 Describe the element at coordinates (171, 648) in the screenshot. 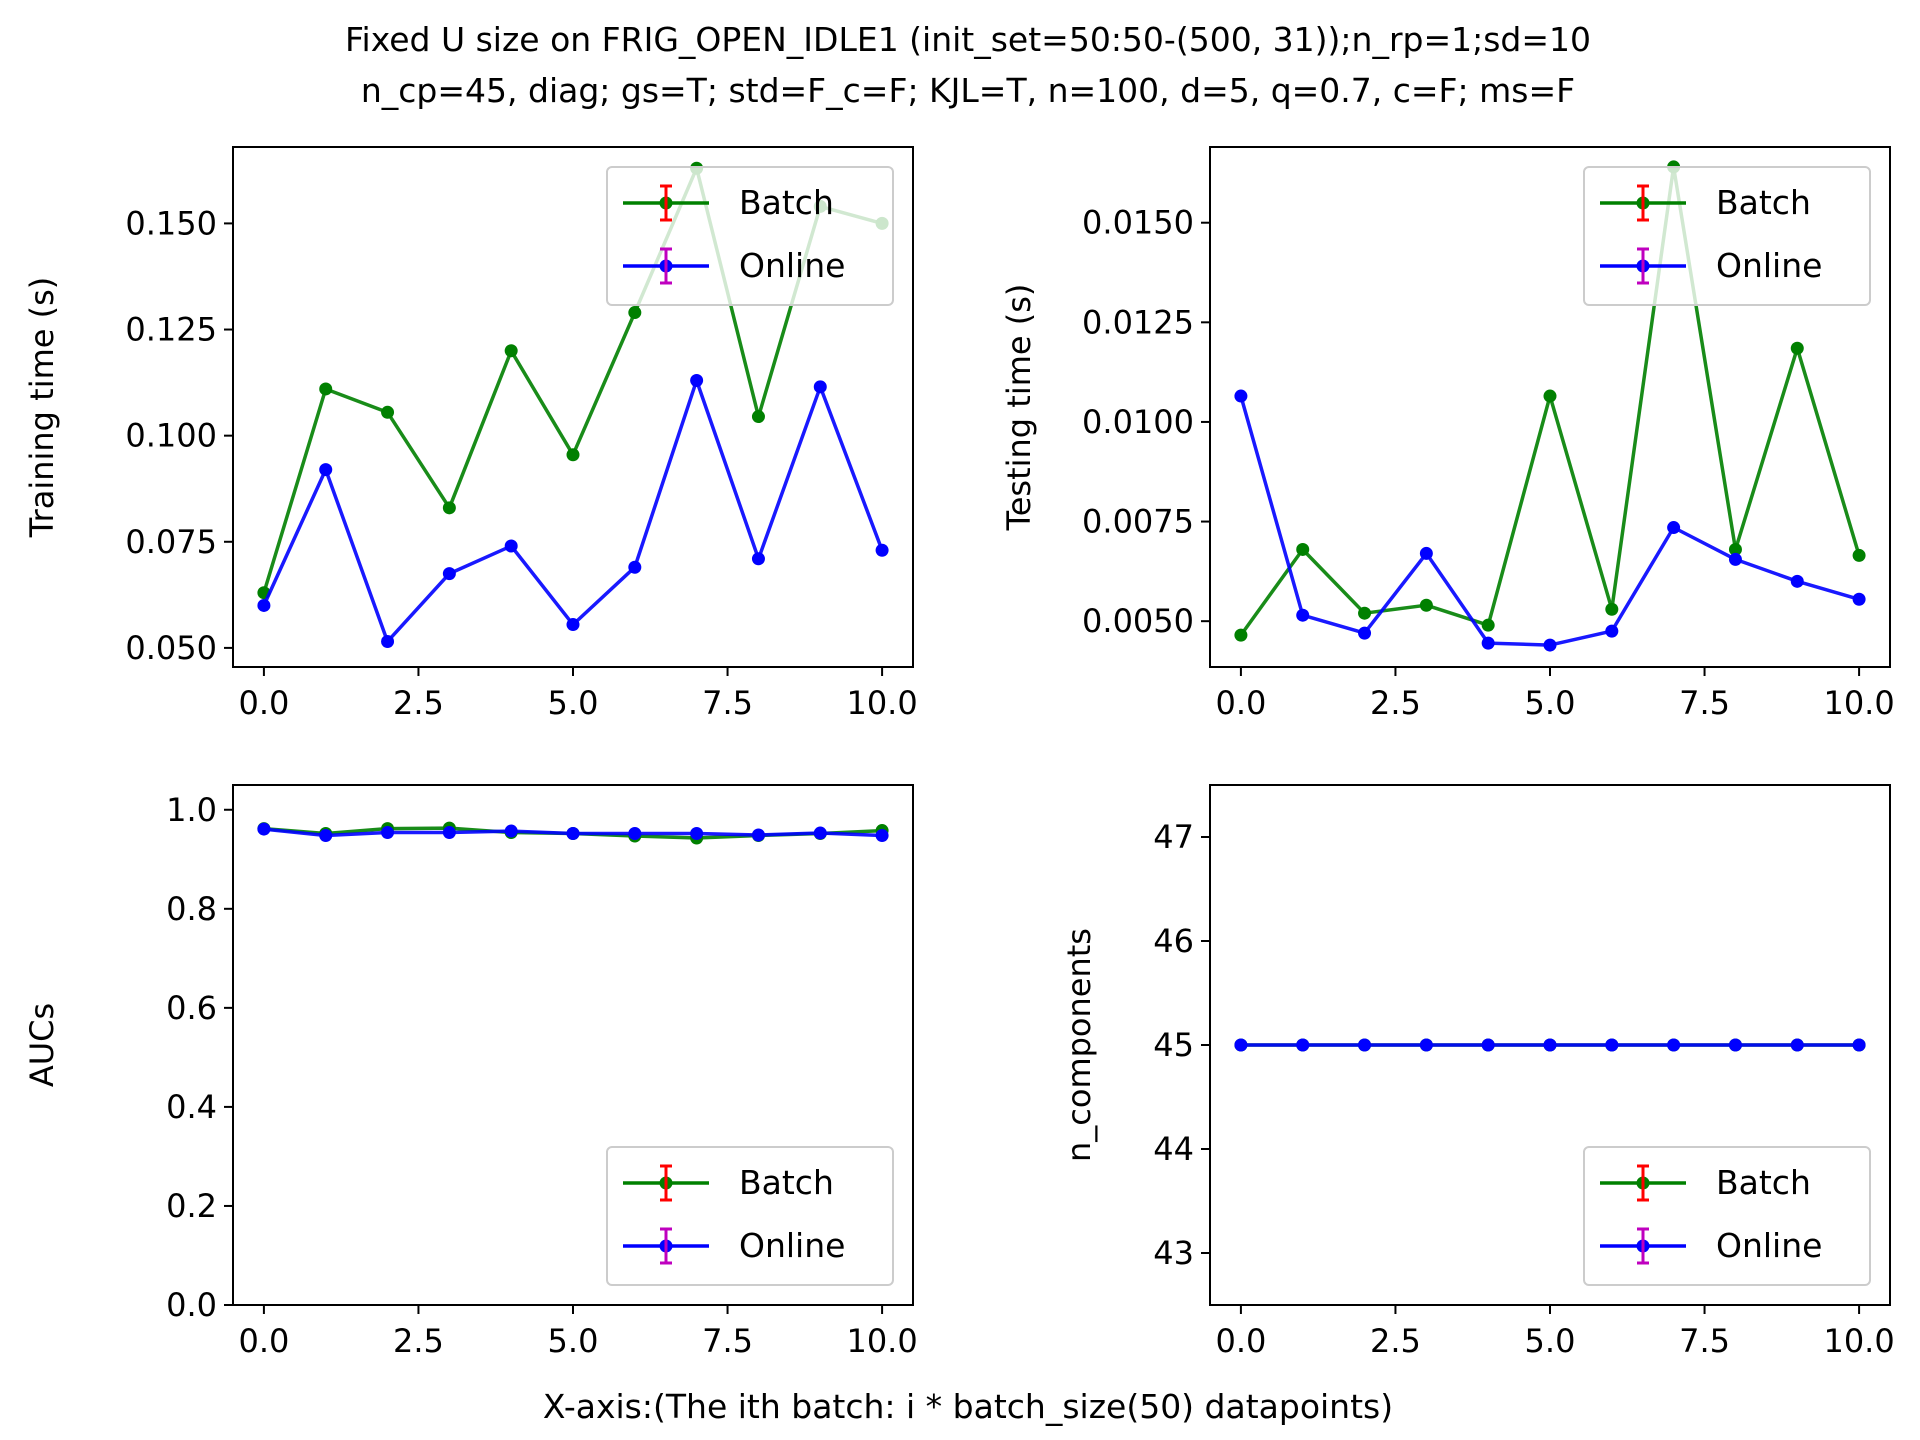

I see `y-tick-label: 0.050` at that location.